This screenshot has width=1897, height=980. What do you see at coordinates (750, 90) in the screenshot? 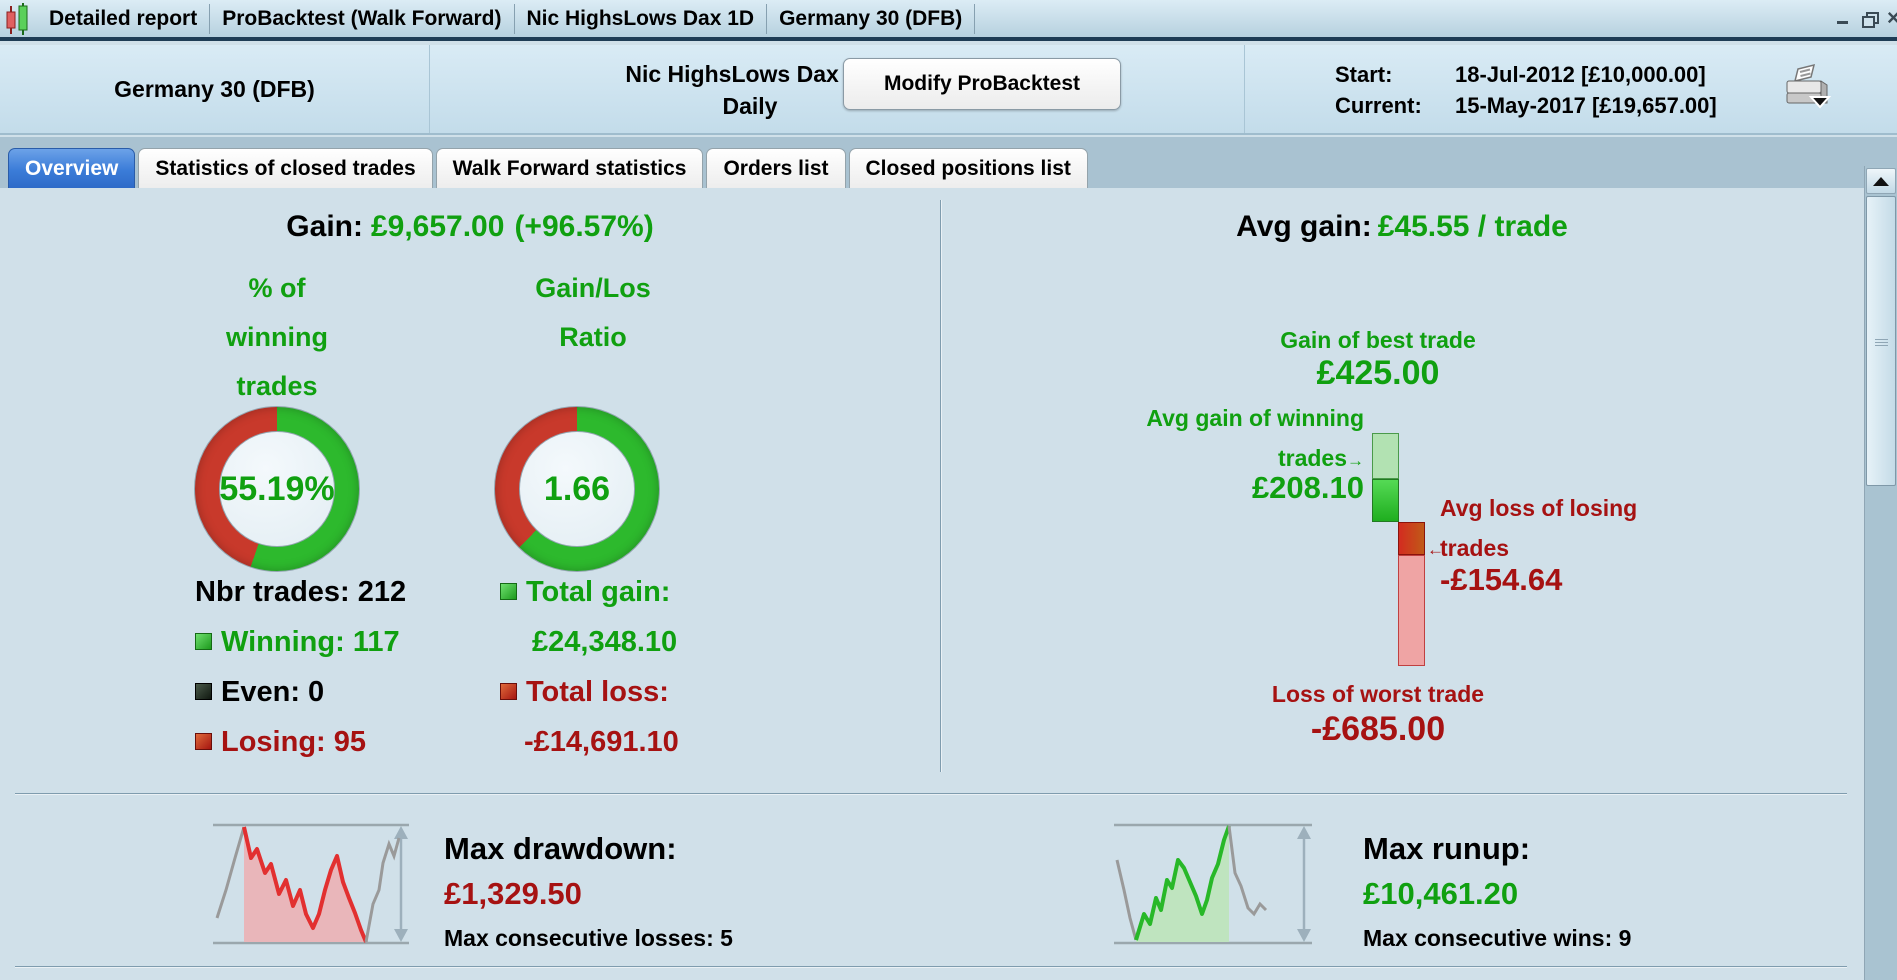
I see `system-name: Nic HighsLows Dax 1D Daily` at bounding box center [750, 90].